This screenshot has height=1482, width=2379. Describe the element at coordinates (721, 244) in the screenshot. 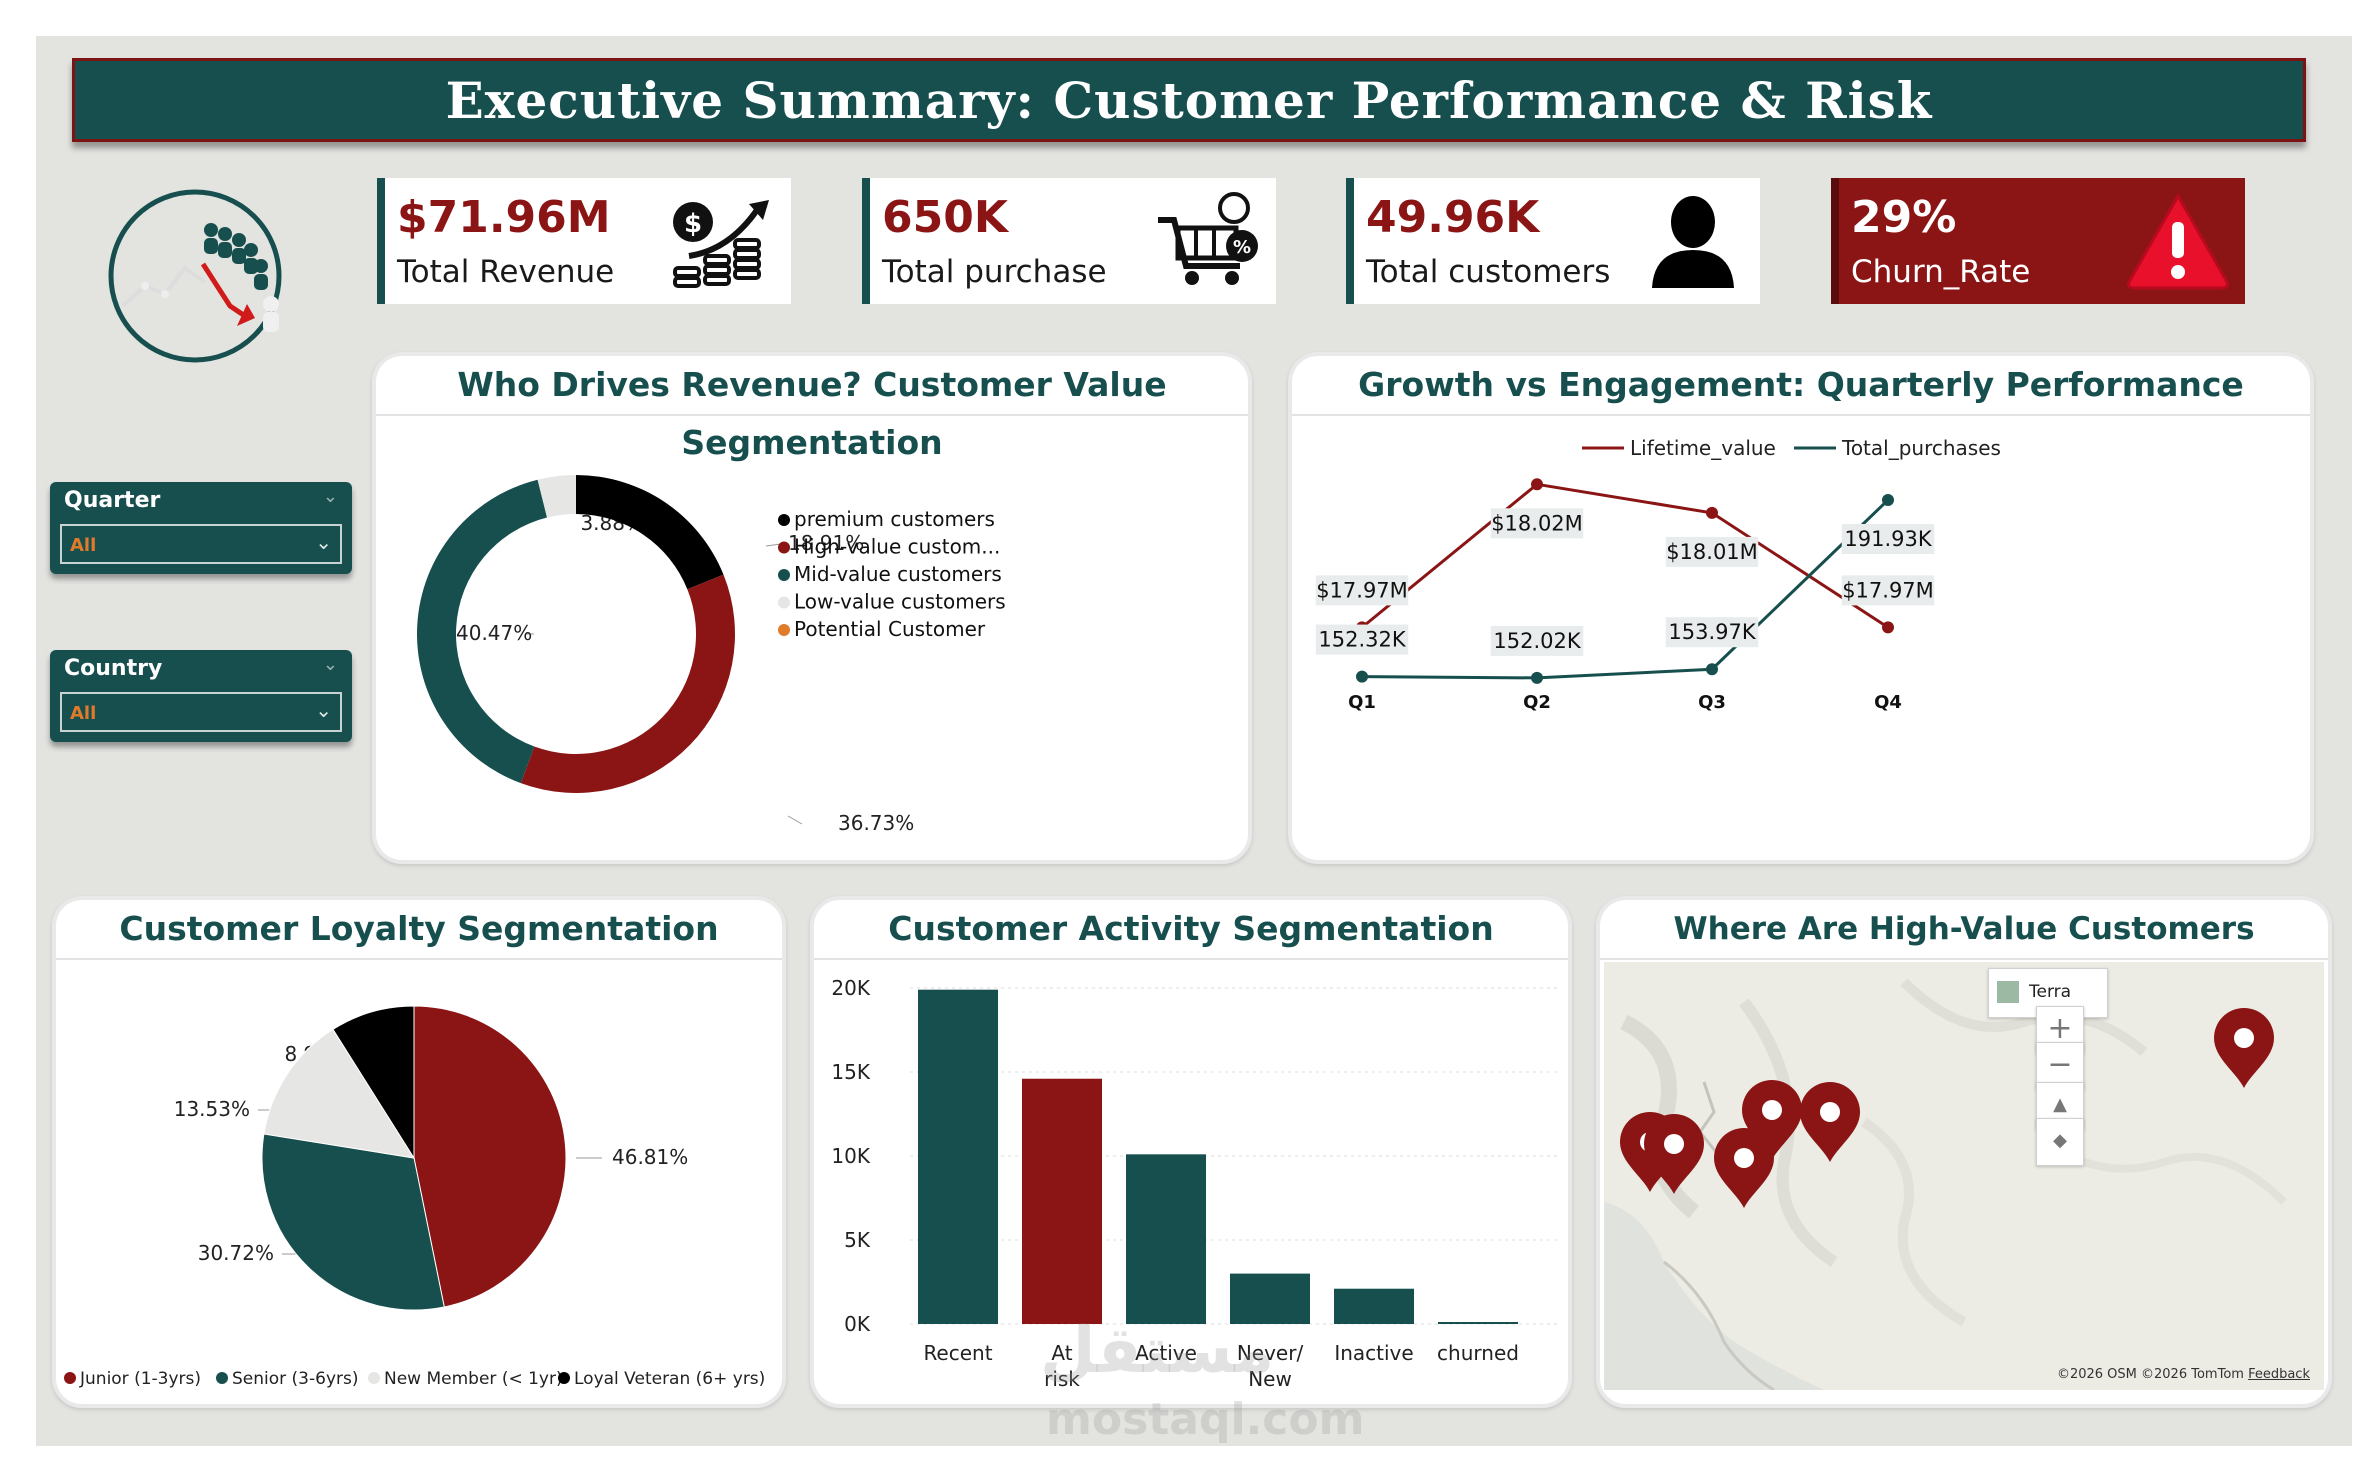

I see `money-growth-icon: $` at that location.